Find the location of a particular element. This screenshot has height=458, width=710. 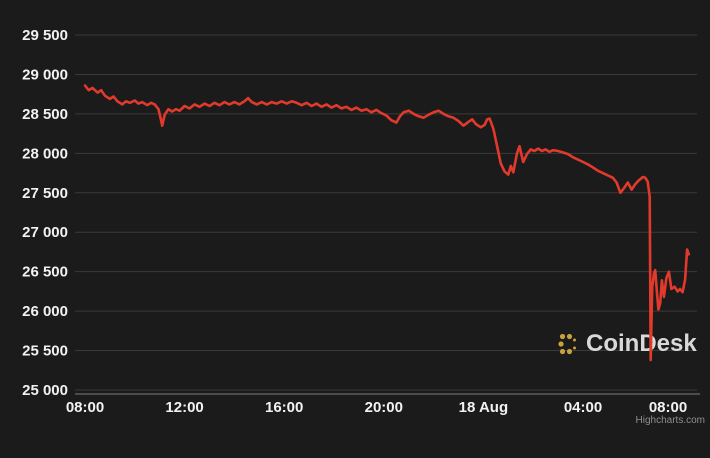

x-axis-label: 12:00 is located at coordinates (184, 407).